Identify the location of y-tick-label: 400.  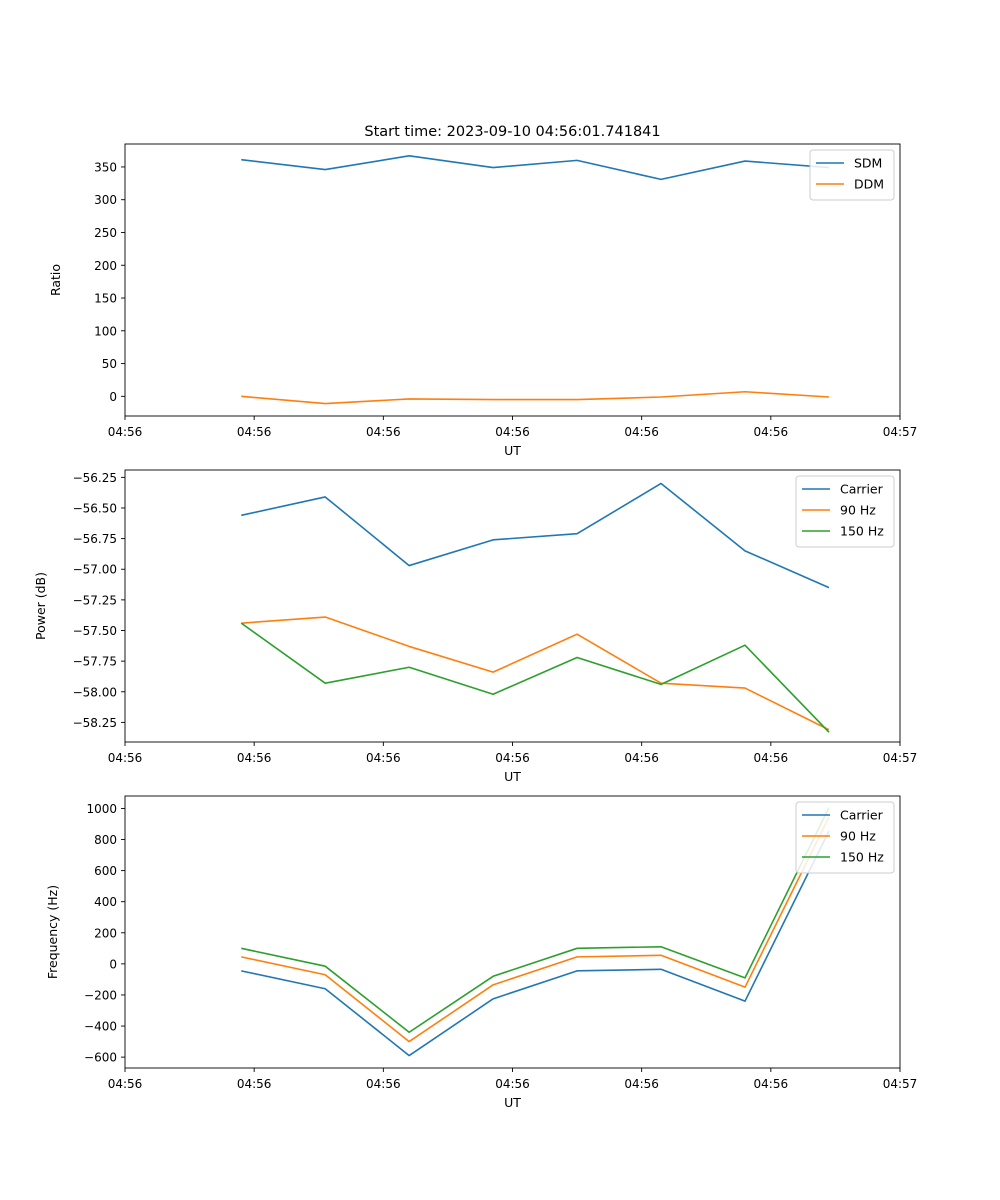
(105, 902).